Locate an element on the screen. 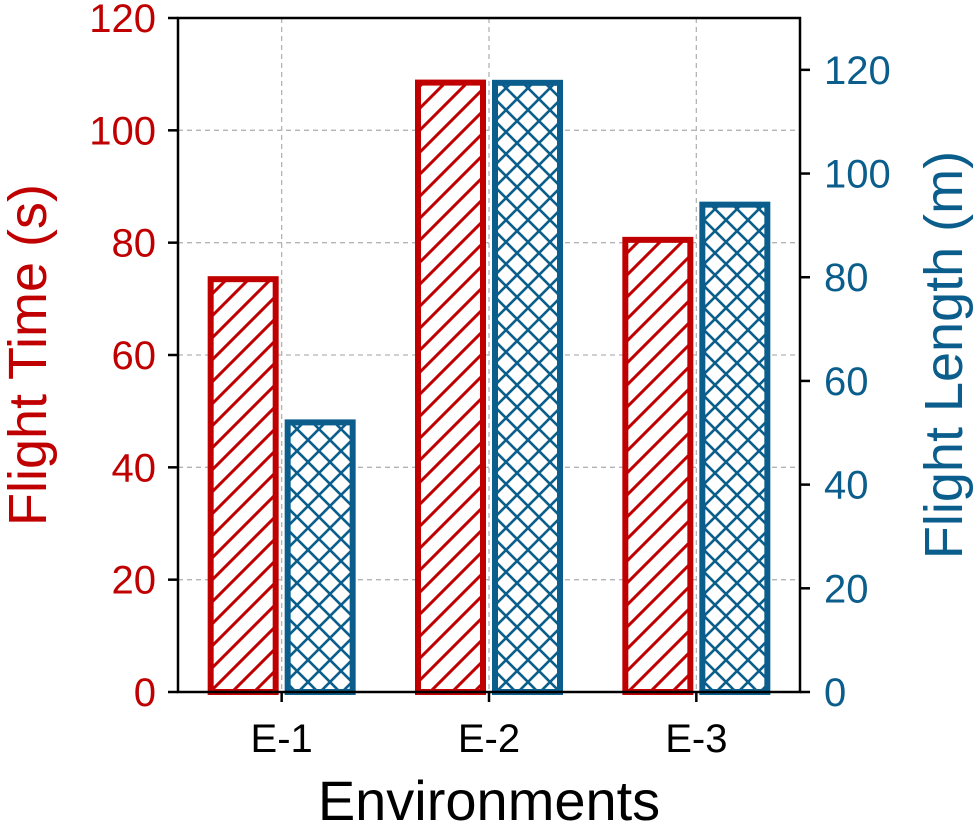  y-right-tick-label: 40 is located at coordinates (846, 486).